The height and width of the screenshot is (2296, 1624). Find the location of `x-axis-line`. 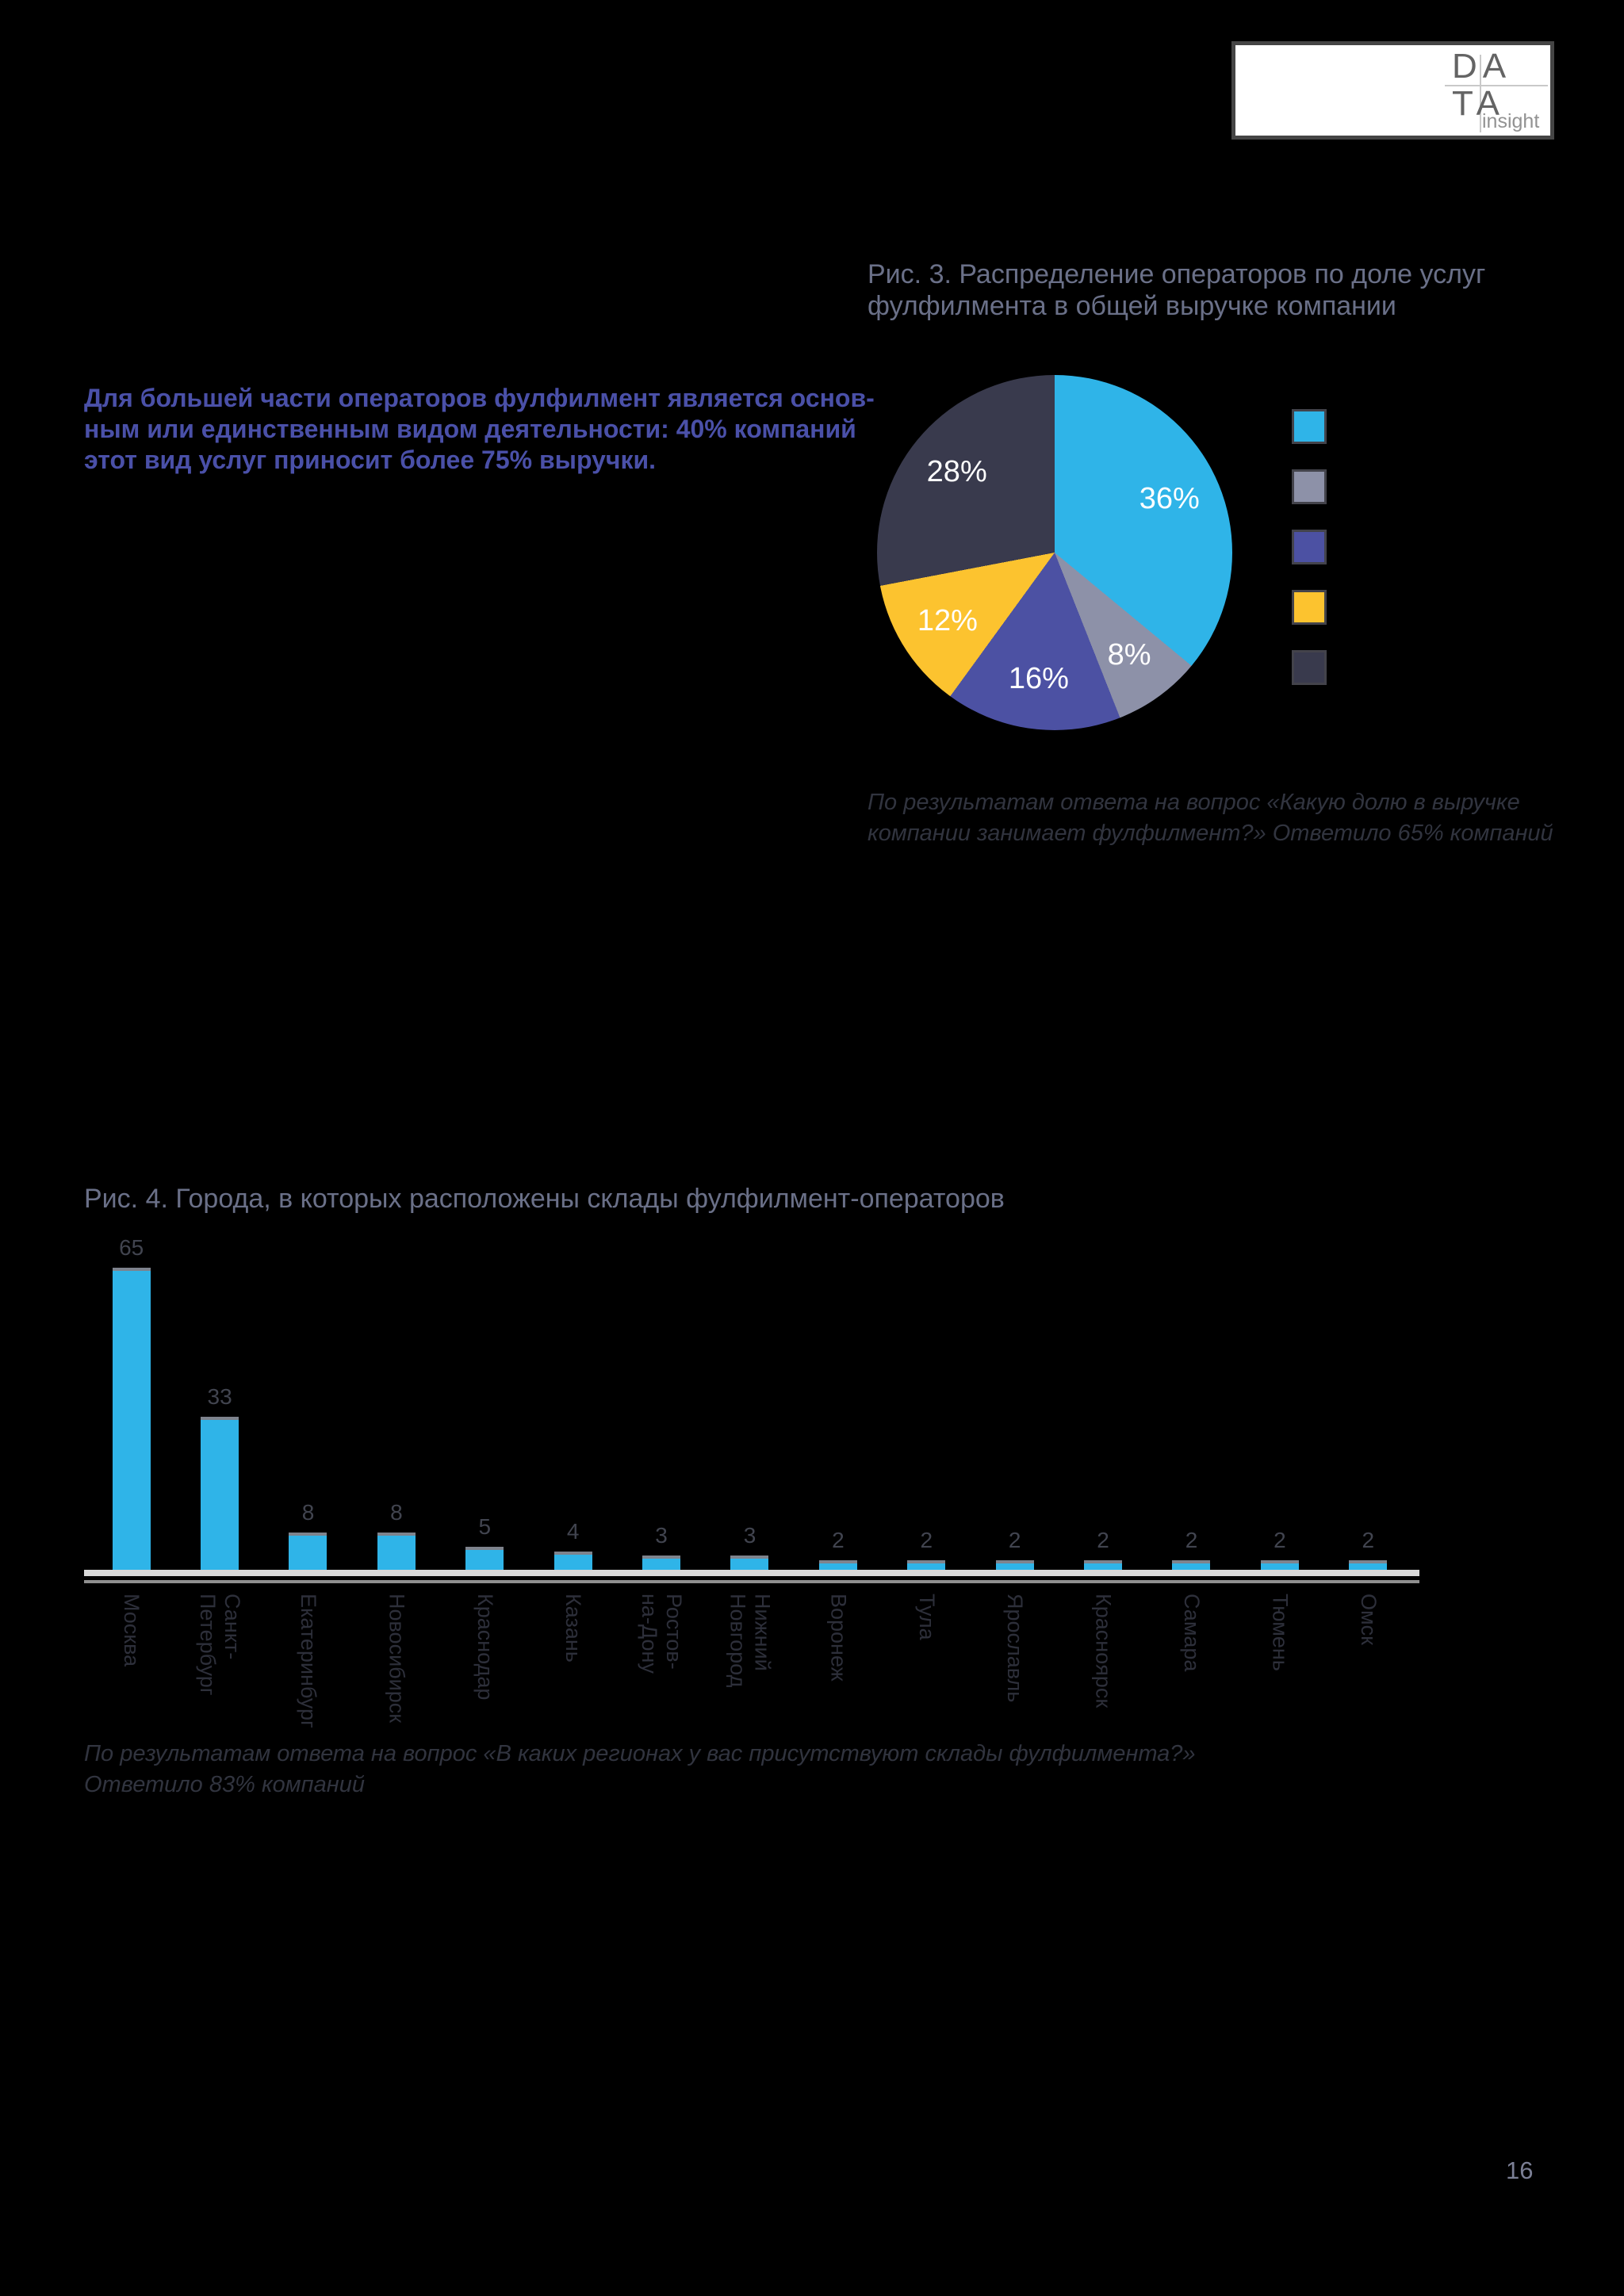

x-axis-line is located at coordinates (751, 1573).